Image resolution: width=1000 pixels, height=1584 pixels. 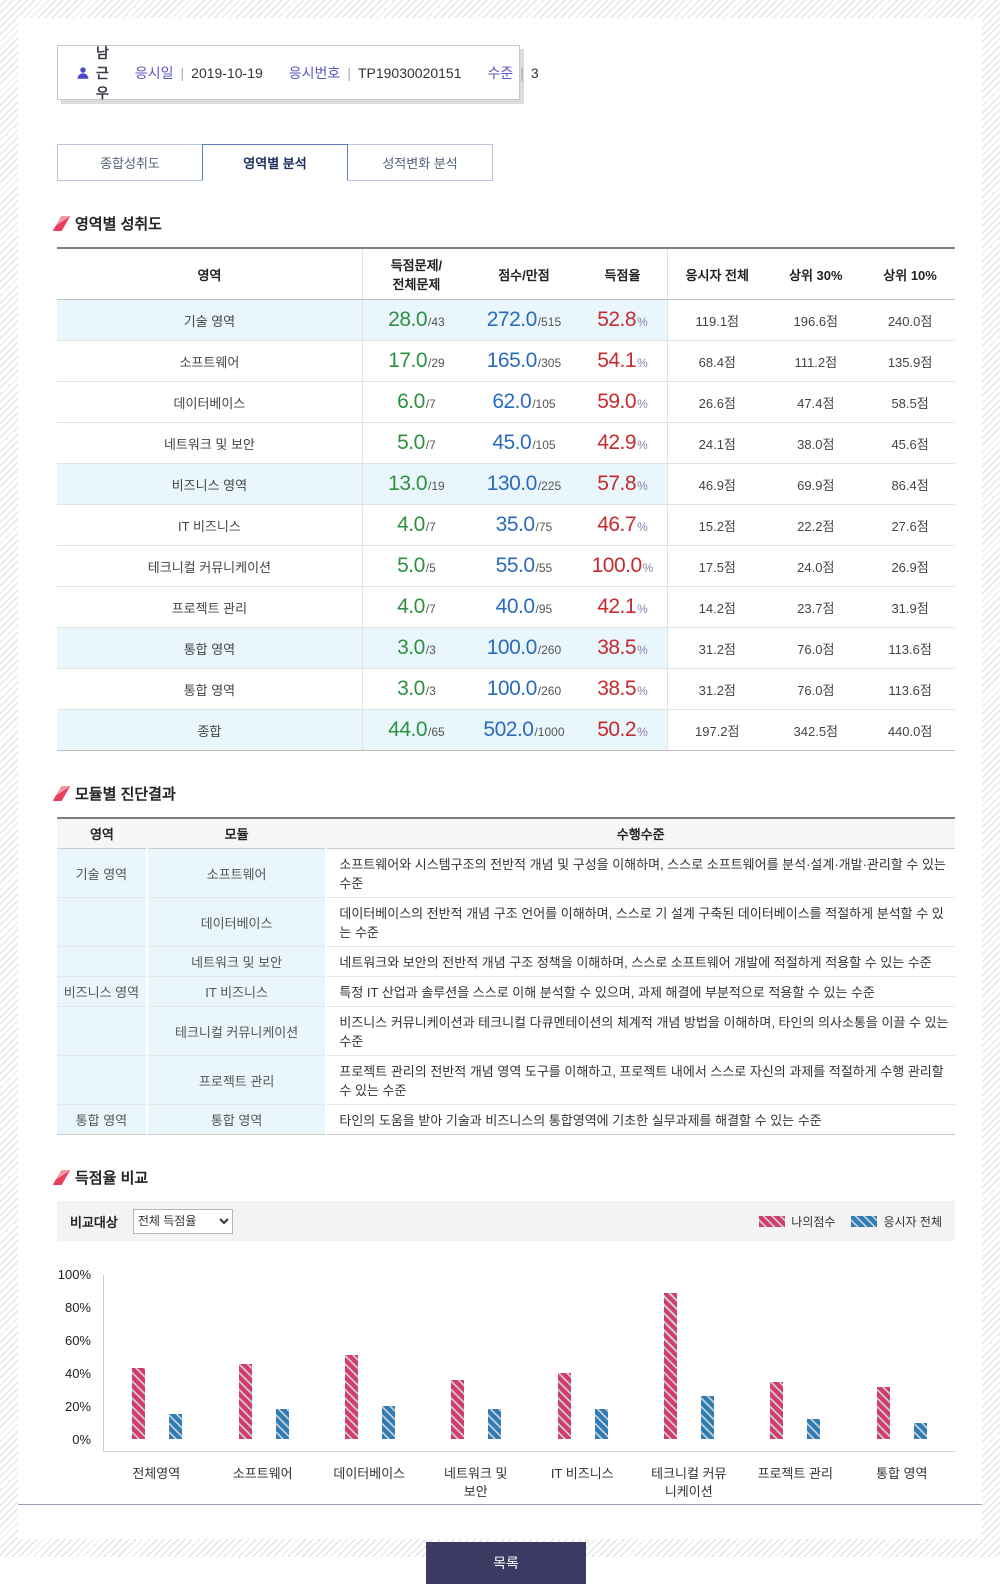 What do you see at coordinates (420, 162) in the screenshot?
I see `tab-score-change-analysis: 성적변화 분석` at bounding box center [420, 162].